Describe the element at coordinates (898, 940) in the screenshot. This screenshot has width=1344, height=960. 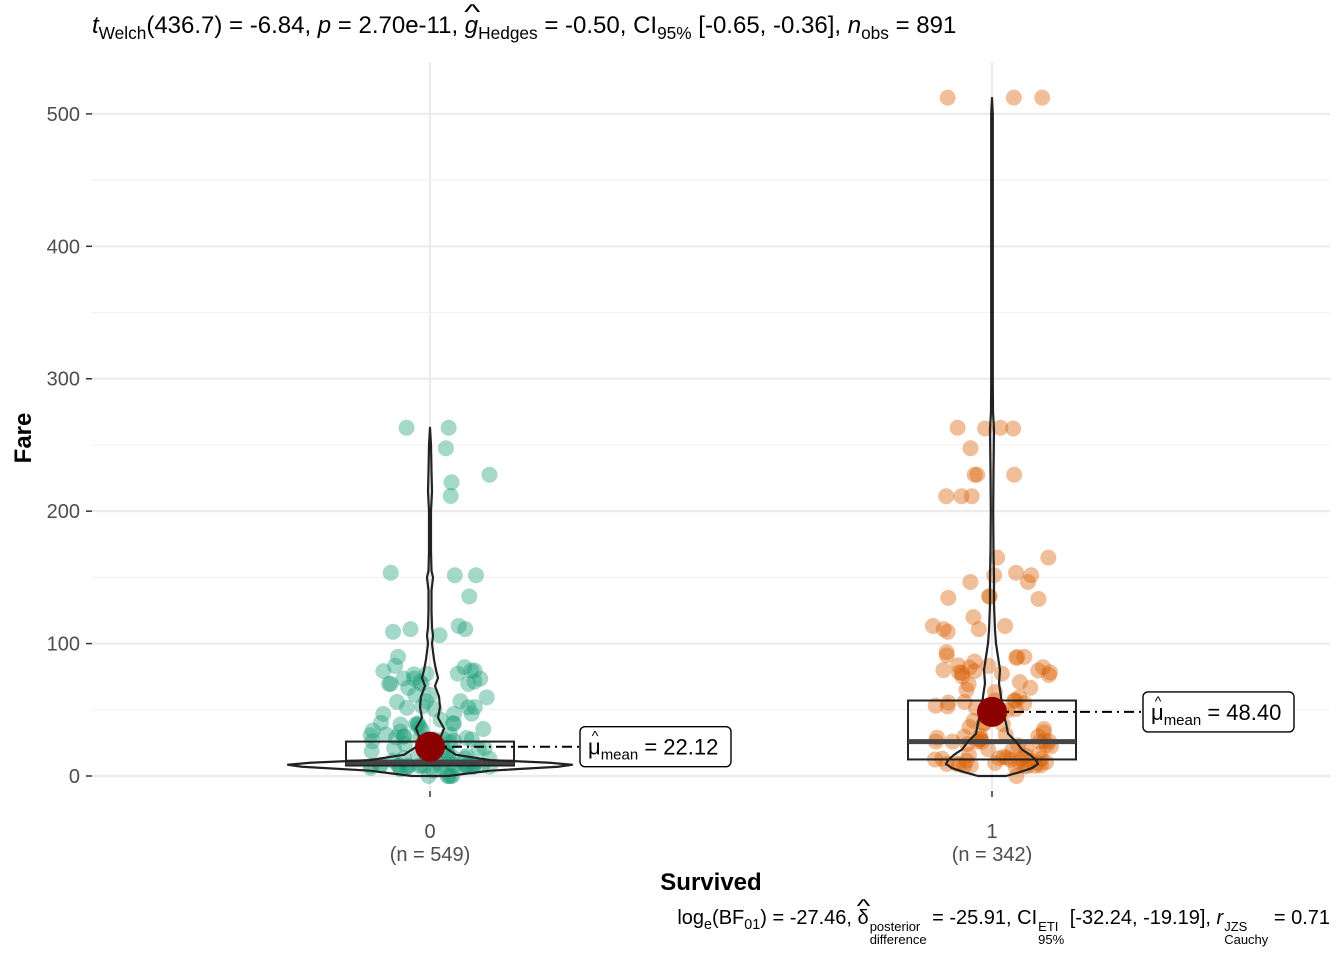
I see `delta-subscript: difference` at that location.